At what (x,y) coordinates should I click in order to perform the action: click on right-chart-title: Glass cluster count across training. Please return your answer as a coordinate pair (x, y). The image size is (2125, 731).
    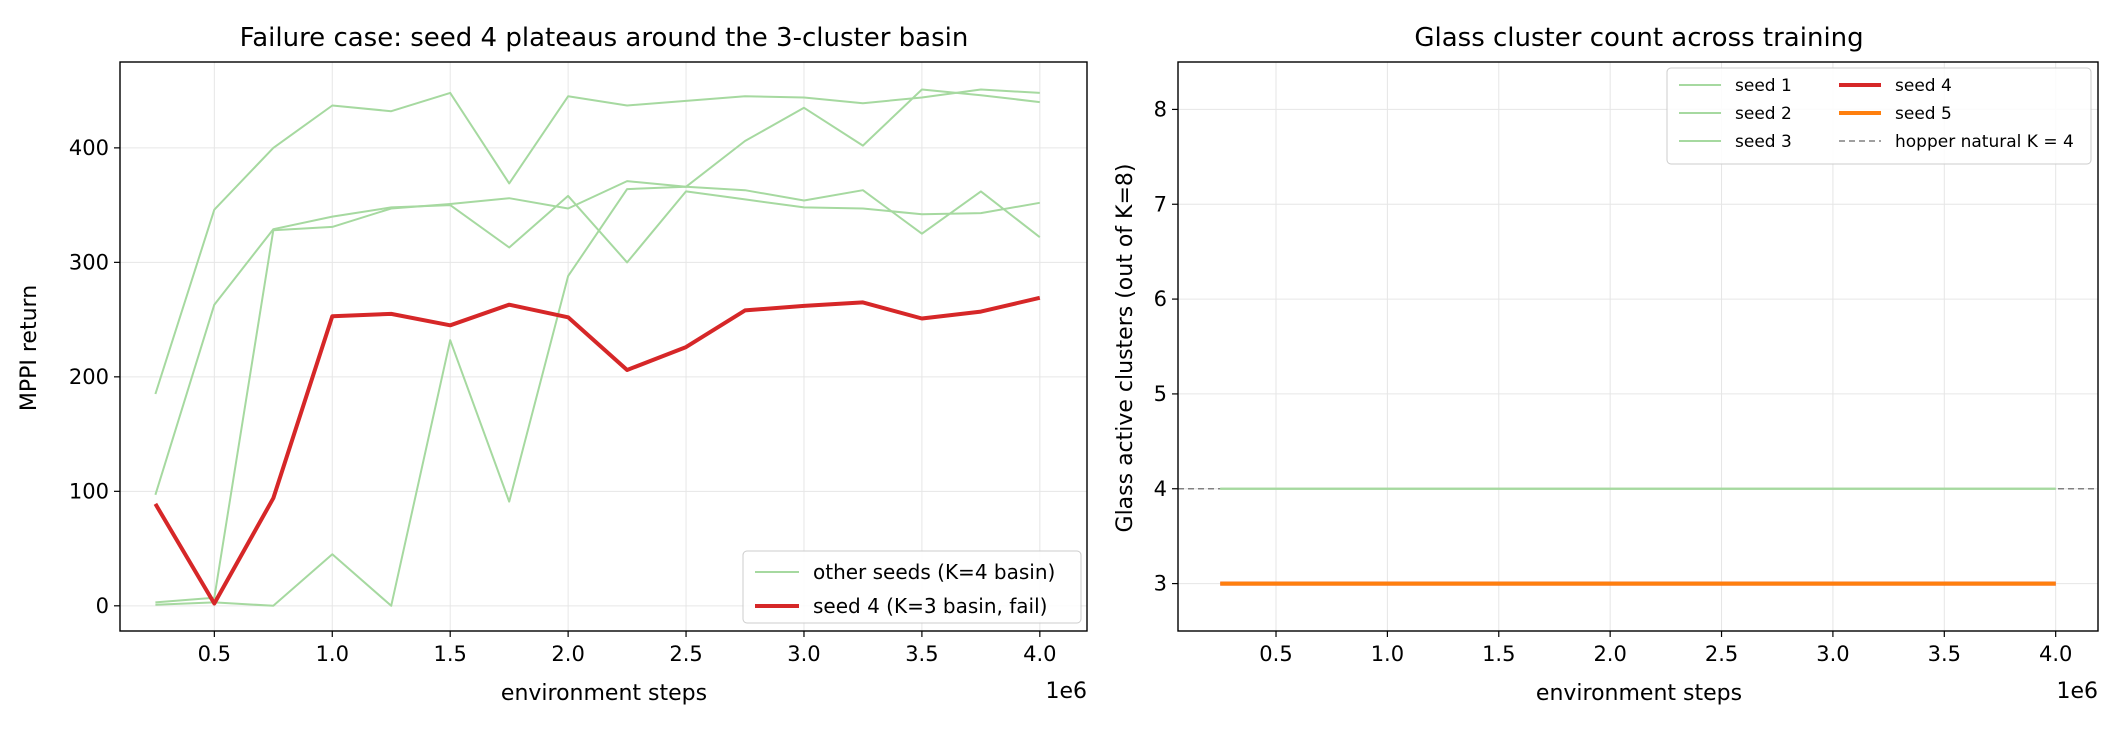
    Looking at the image, I should click on (1638, 38).